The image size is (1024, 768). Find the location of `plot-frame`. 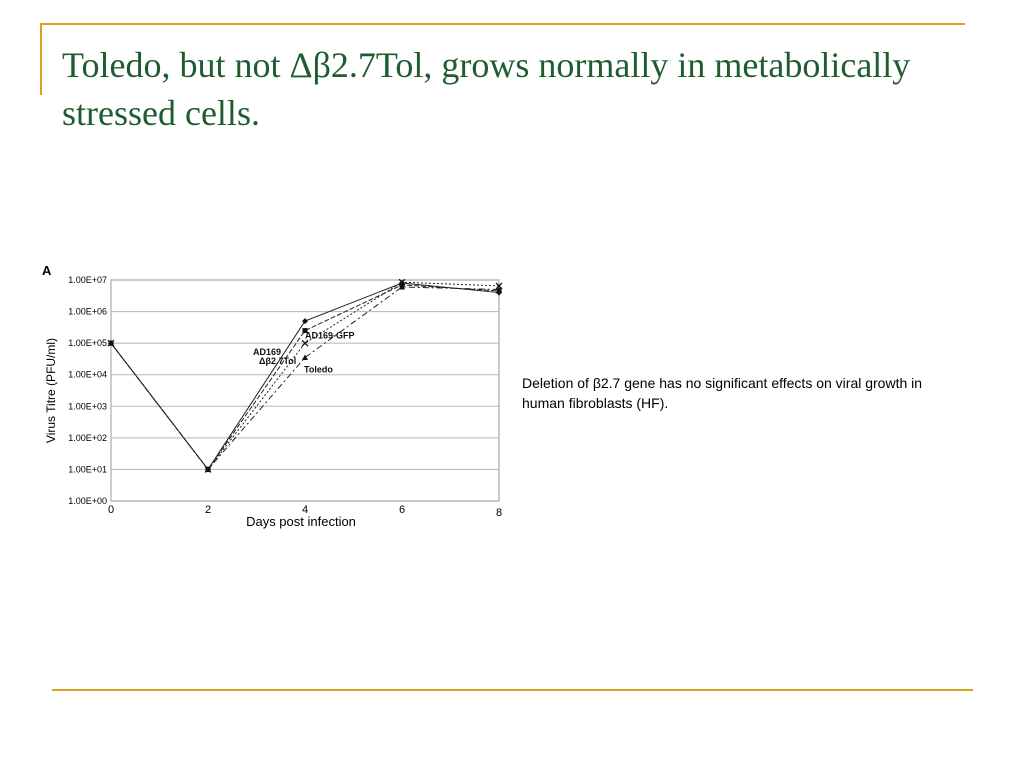

plot-frame is located at coordinates (305, 390).